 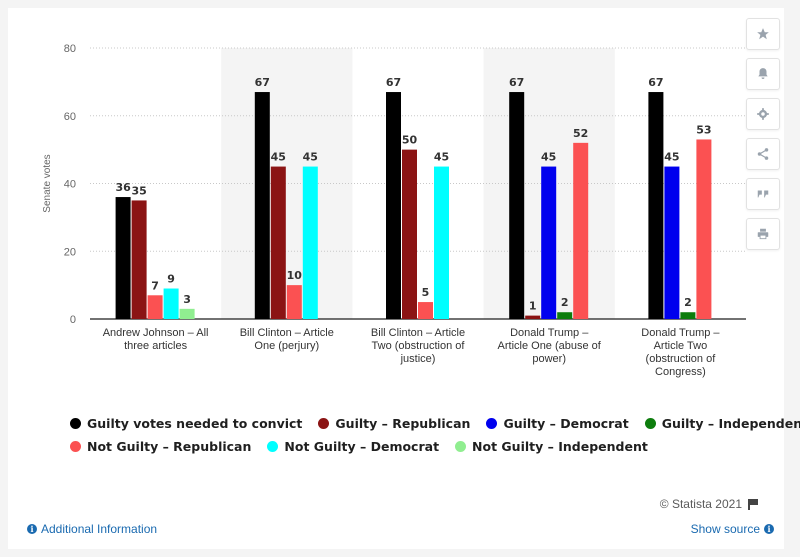 I want to click on cite-button, so click(x=763, y=194).